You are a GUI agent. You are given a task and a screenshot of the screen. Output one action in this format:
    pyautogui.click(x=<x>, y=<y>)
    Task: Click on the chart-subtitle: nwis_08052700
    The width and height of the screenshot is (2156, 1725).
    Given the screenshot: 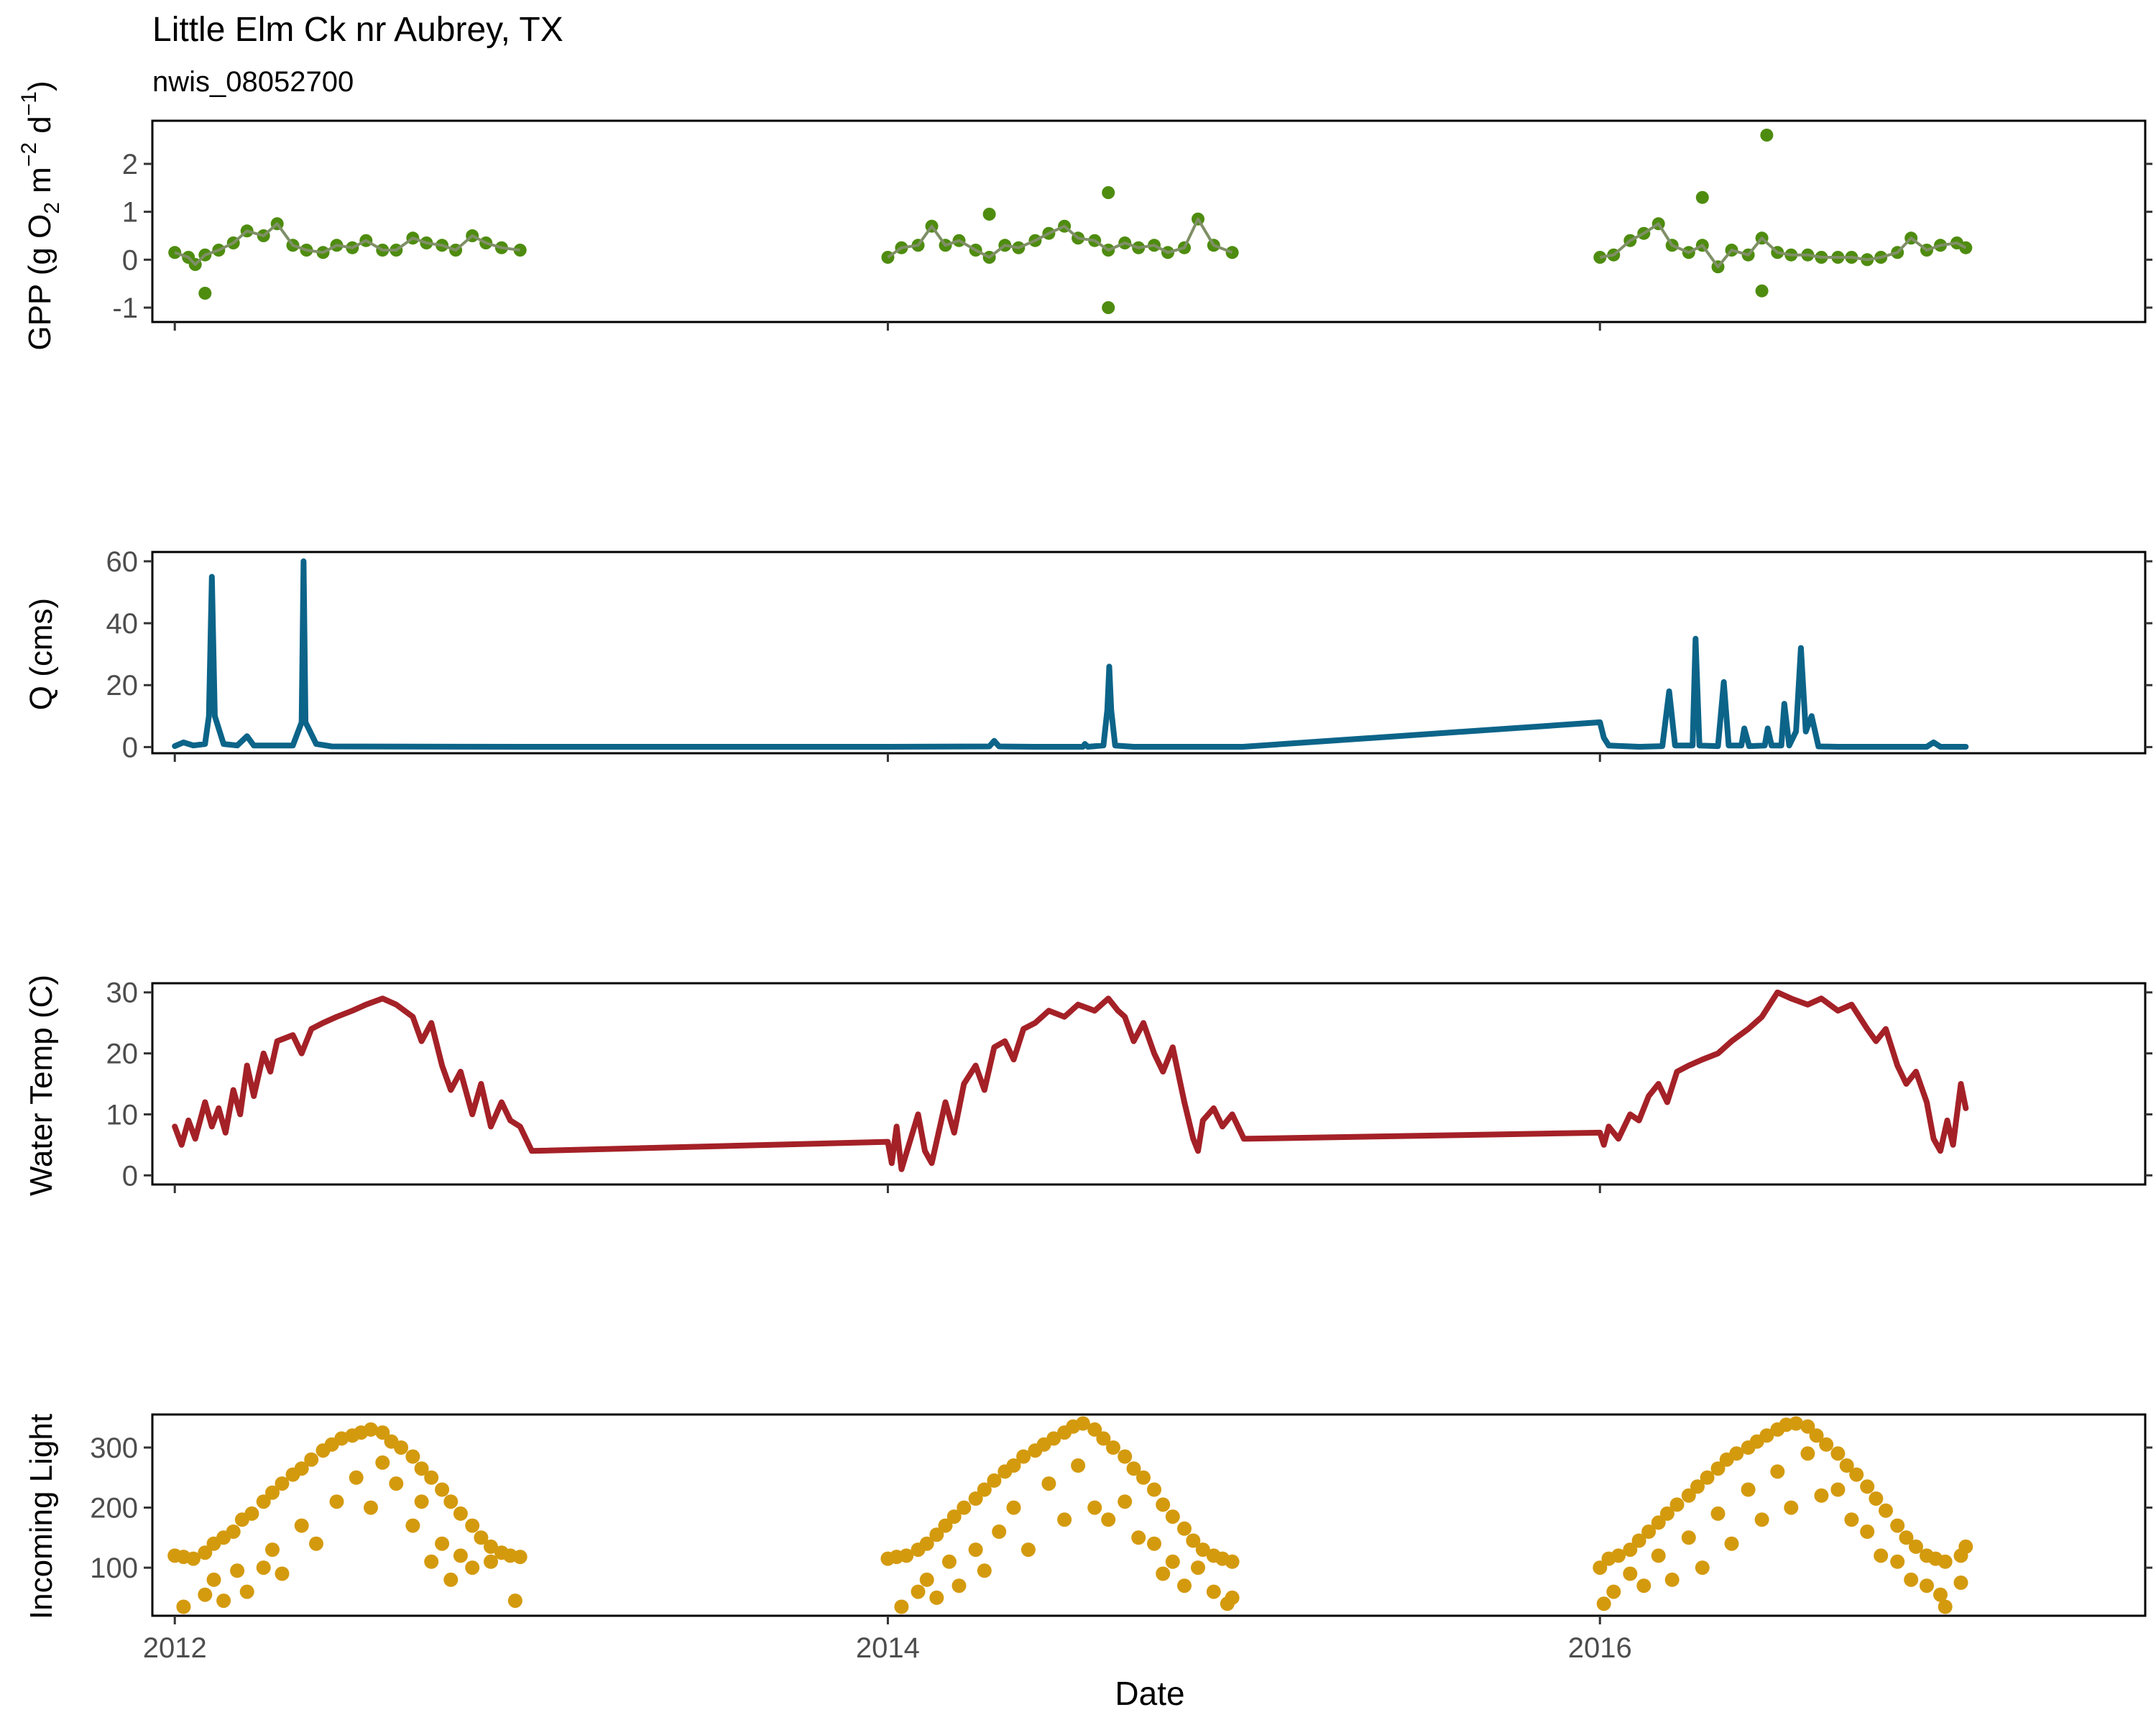 What is the action you would take?
    pyautogui.click(x=253, y=82)
    